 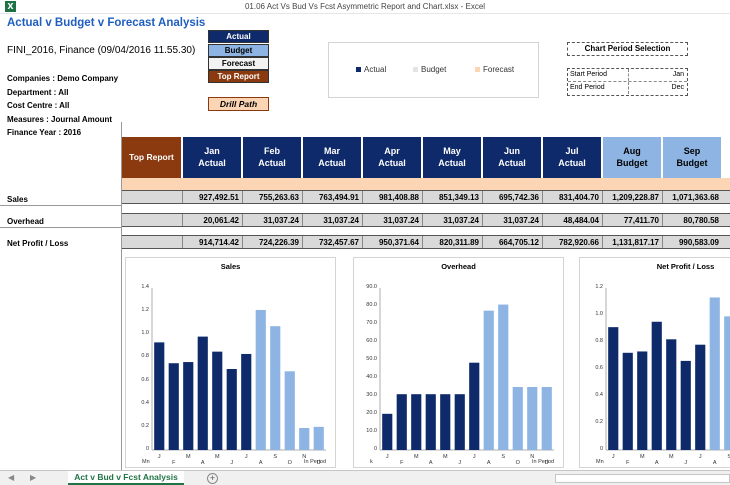 I want to click on table-cell: 950,371.64, so click(x=391, y=242).